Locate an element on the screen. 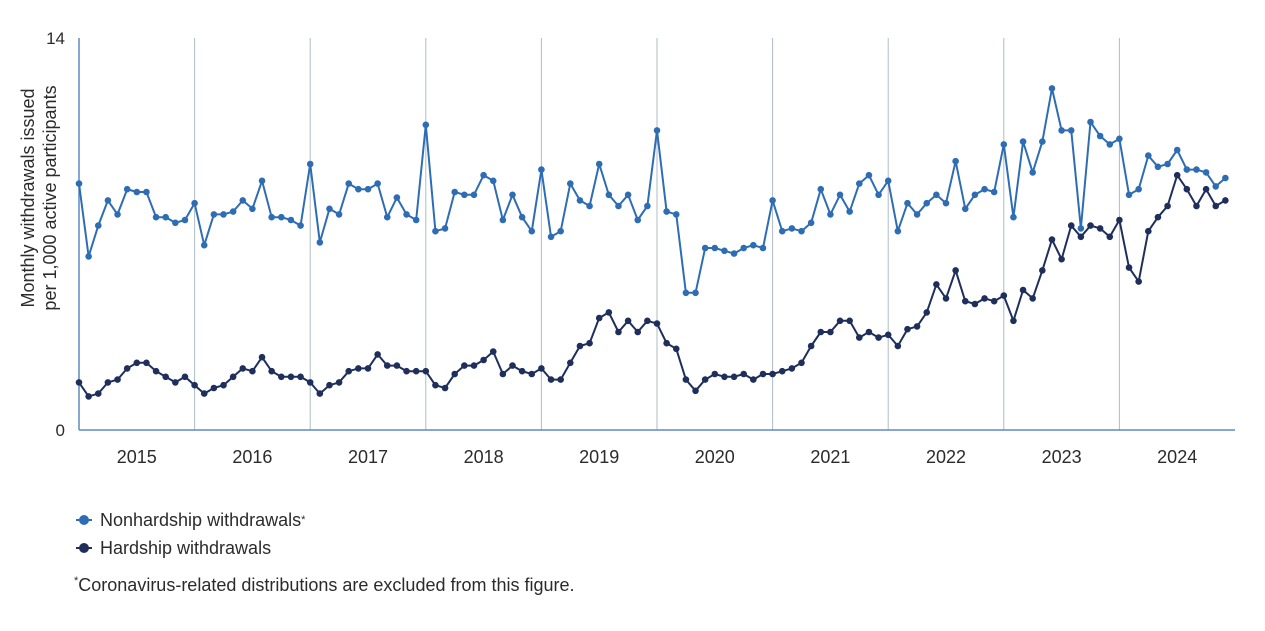  legend-swatch-nonhardship is located at coordinates (84, 520).